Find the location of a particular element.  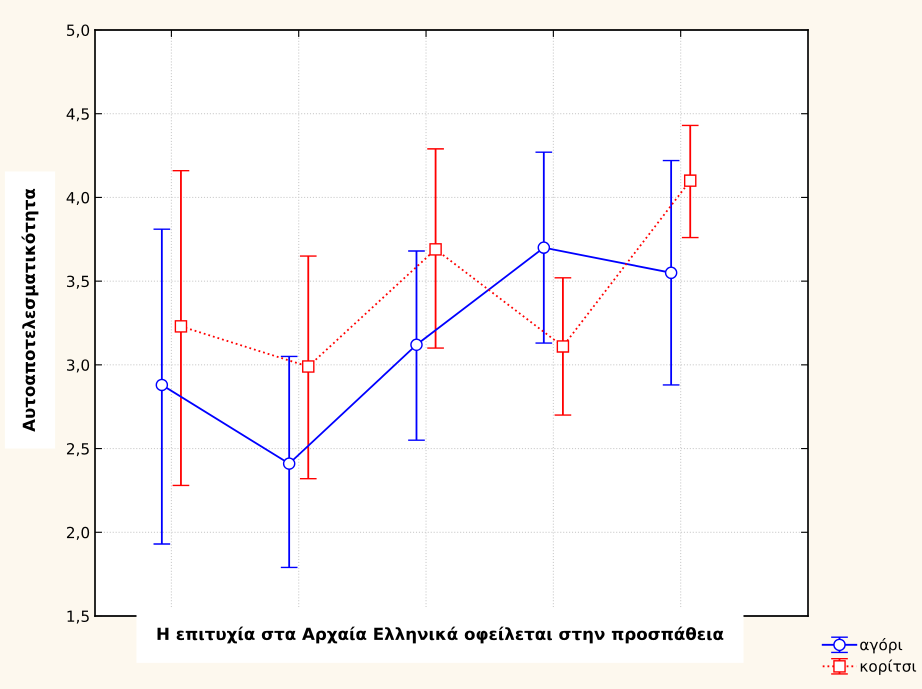

x-axis-title: Η επιτυχία στα Αρχαία Ελληνικά οφείλεται στην προσπάθεια is located at coordinates (441, 635).